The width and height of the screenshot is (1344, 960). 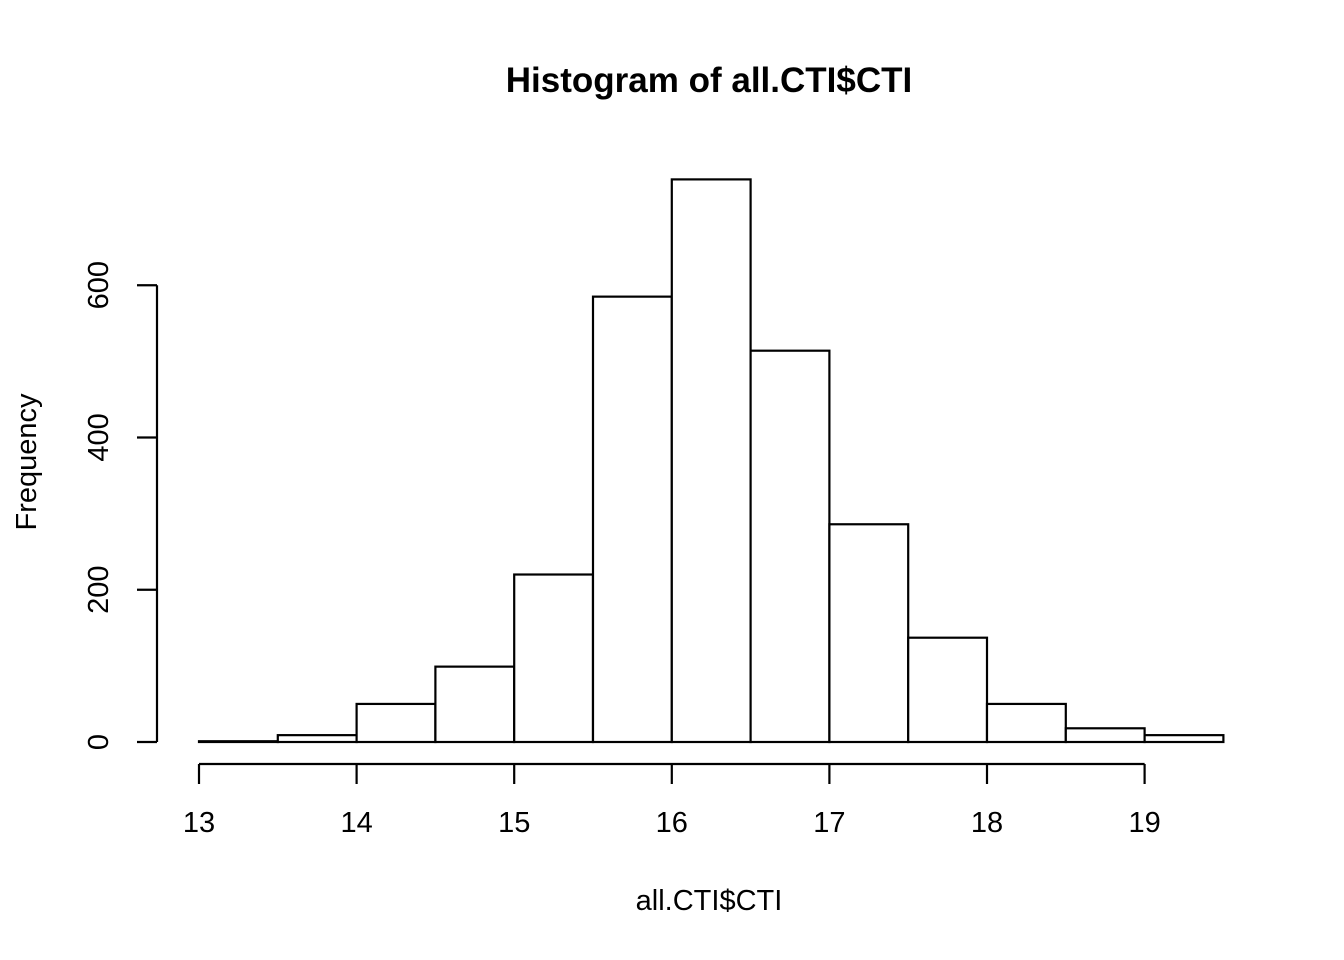 I want to click on y-tick-label: 400, so click(x=99, y=437).